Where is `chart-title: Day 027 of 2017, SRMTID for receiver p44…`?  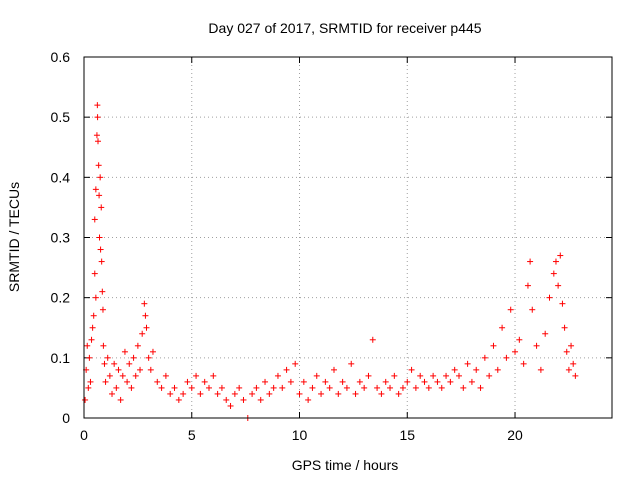
chart-title: Day 027 of 2017, SRMTID for receiver p44… is located at coordinates (344, 28).